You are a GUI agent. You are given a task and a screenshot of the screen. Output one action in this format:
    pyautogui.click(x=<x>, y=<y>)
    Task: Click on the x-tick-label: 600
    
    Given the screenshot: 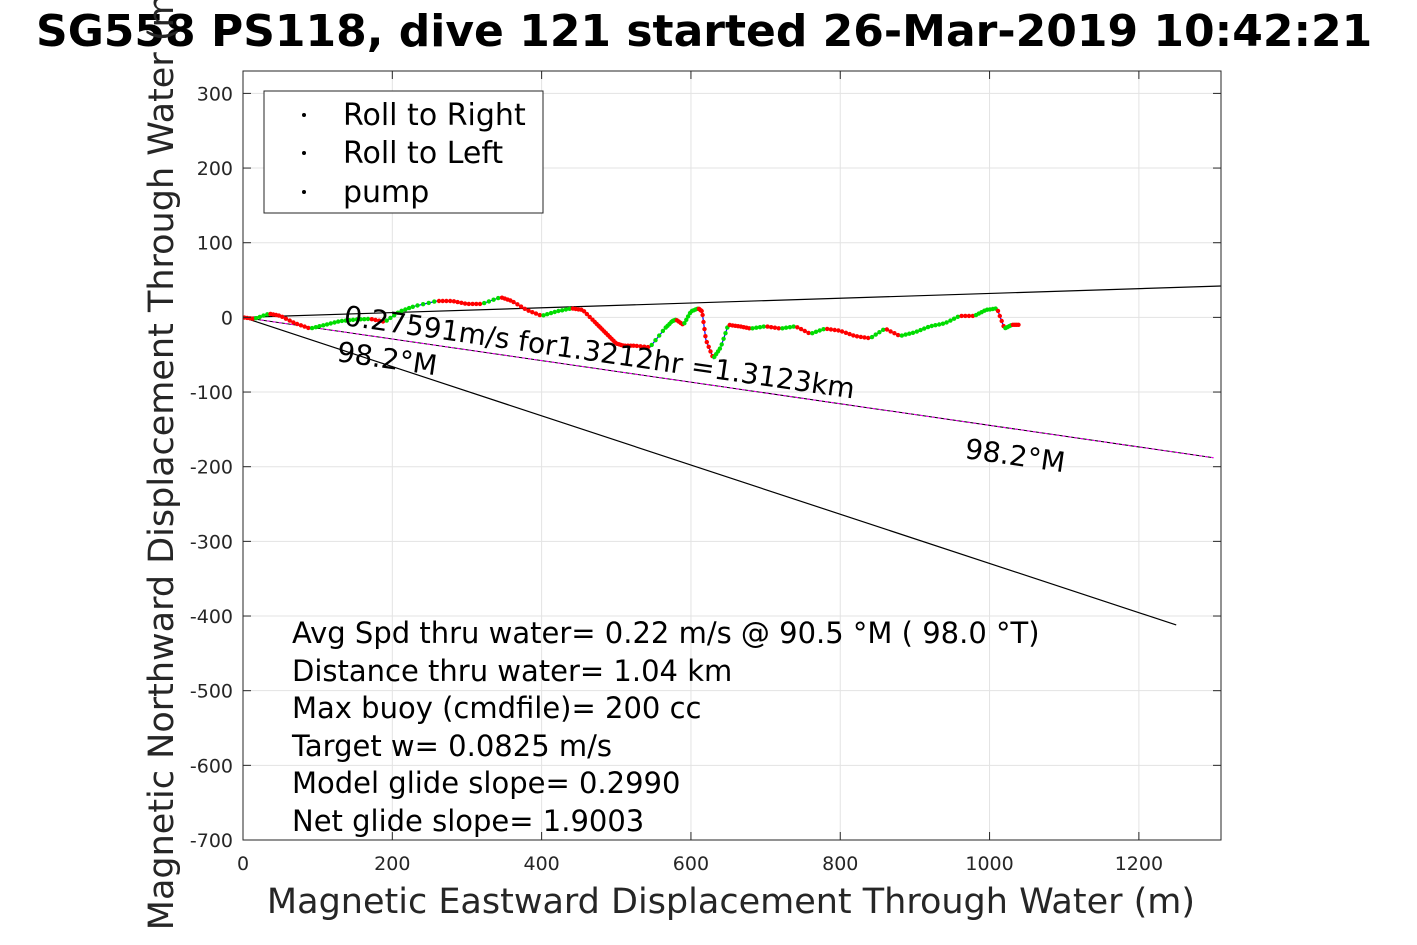 What is the action you would take?
    pyautogui.click(x=691, y=864)
    